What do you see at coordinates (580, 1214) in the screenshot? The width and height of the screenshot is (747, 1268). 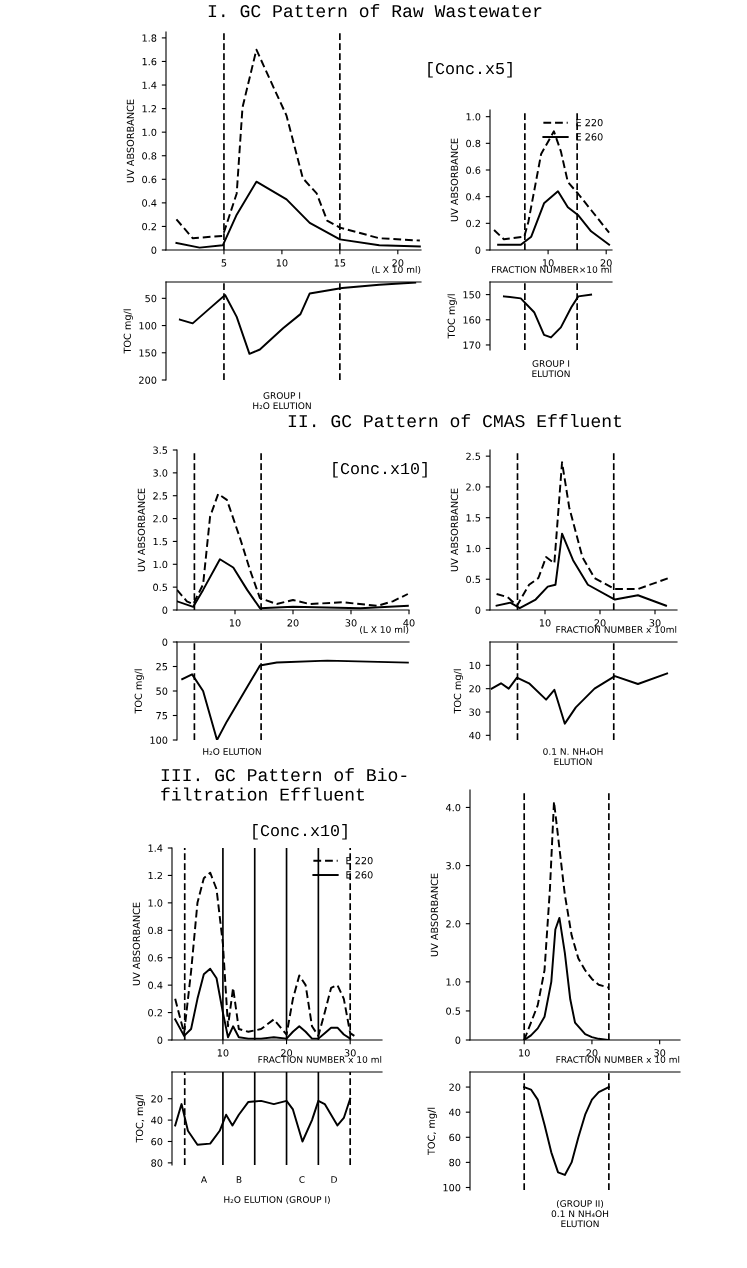 I see `text: (GROUP II) 0.1 N NH₄OH ELUTION` at bounding box center [580, 1214].